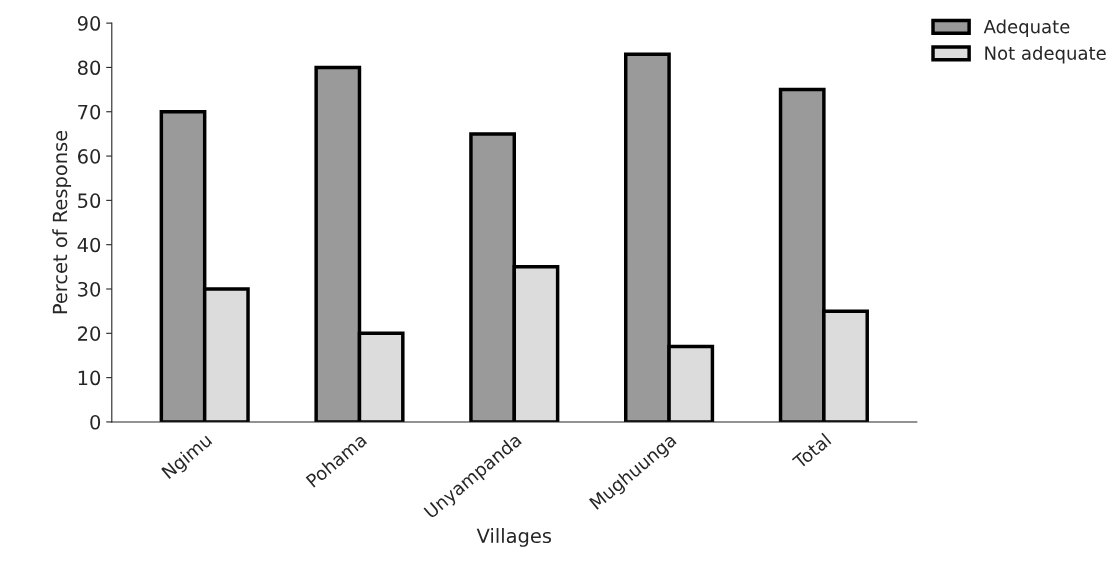 The width and height of the screenshot is (1118, 578). Describe the element at coordinates (89, 289) in the screenshot. I see `y-tick-label: 30` at that location.